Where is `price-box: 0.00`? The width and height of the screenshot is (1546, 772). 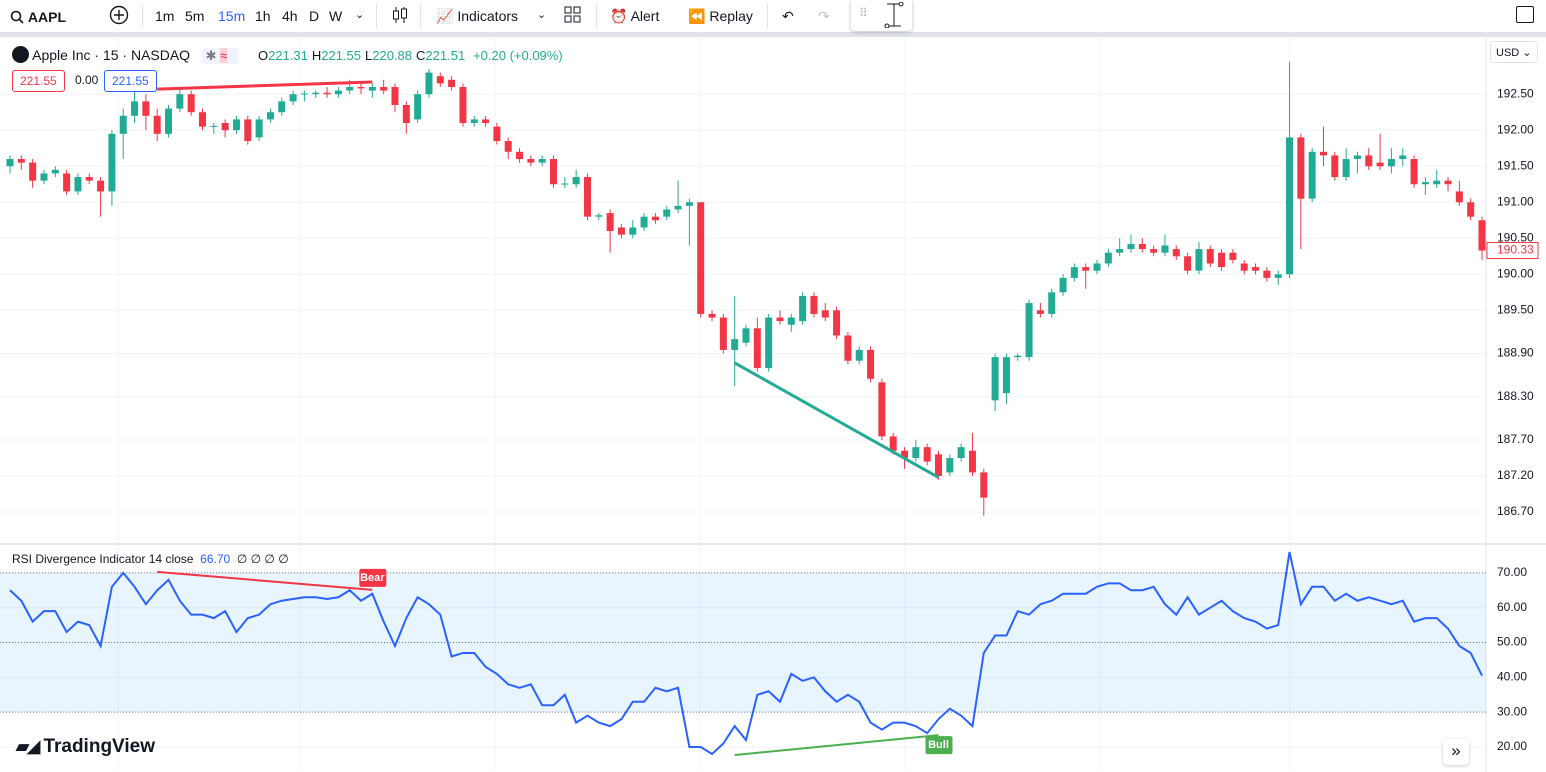
price-box: 0.00 is located at coordinates (87, 80).